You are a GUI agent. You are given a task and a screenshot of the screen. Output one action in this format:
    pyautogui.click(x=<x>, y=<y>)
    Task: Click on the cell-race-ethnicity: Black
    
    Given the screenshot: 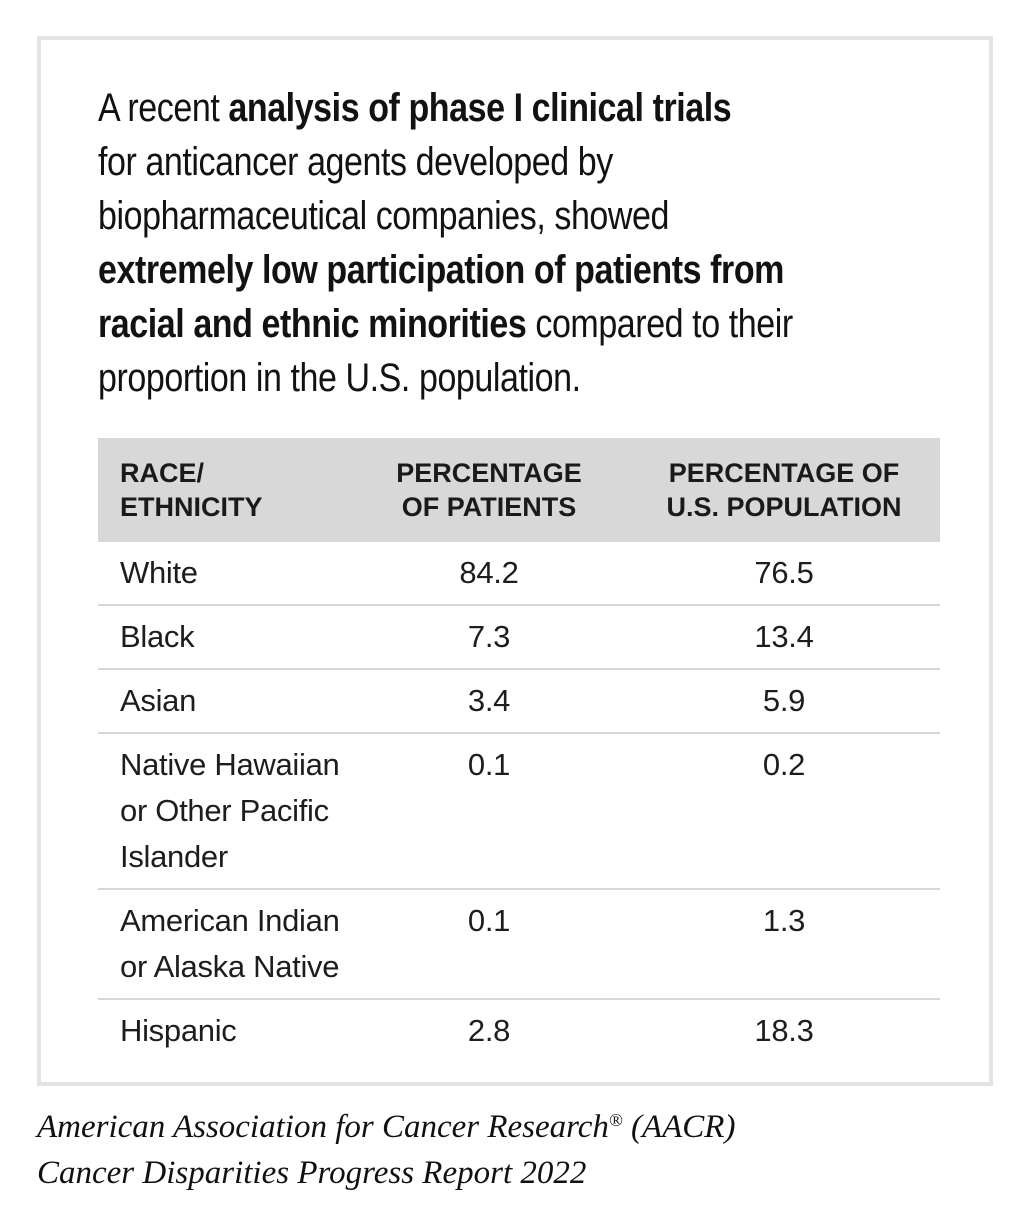 What is the action you would take?
    pyautogui.click(x=157, y=636)
    